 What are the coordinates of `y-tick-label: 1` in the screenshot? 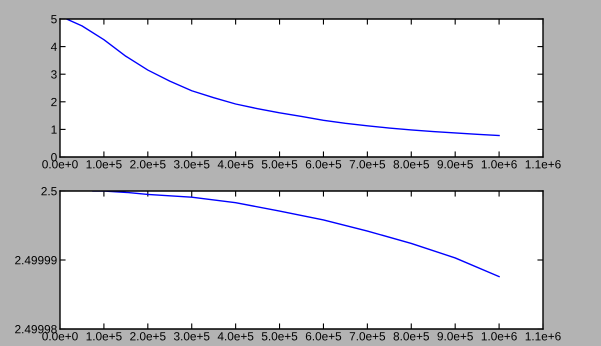 It's located at (54, 130).